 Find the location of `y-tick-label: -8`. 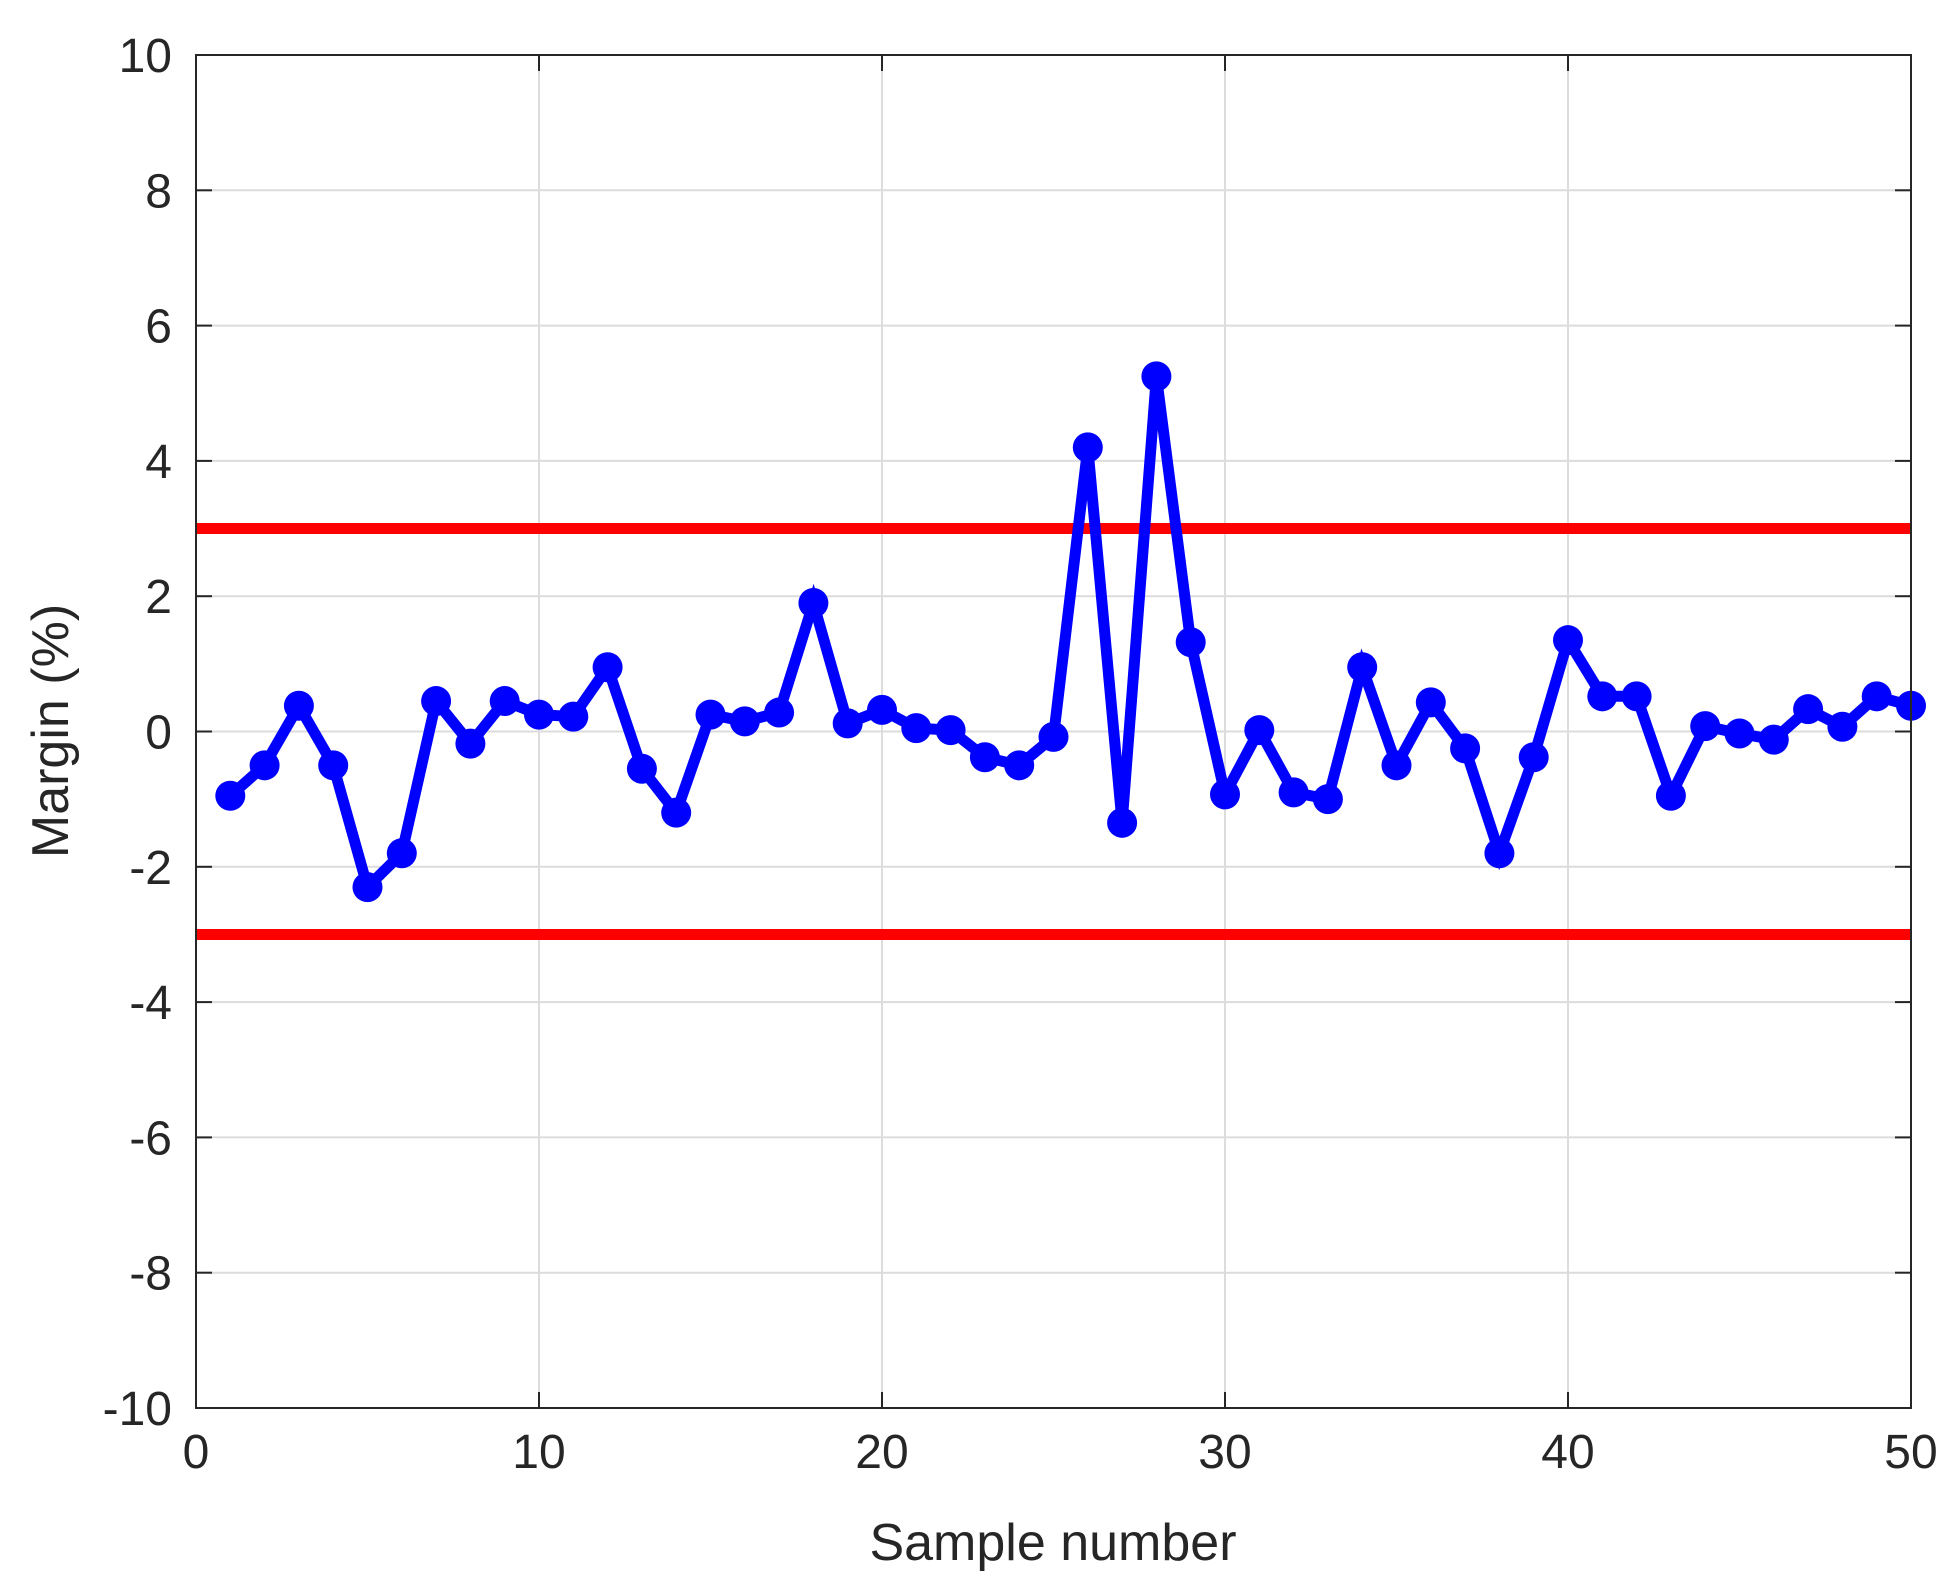

y-tick-label: -8 is located at coordinates (150, 1274).